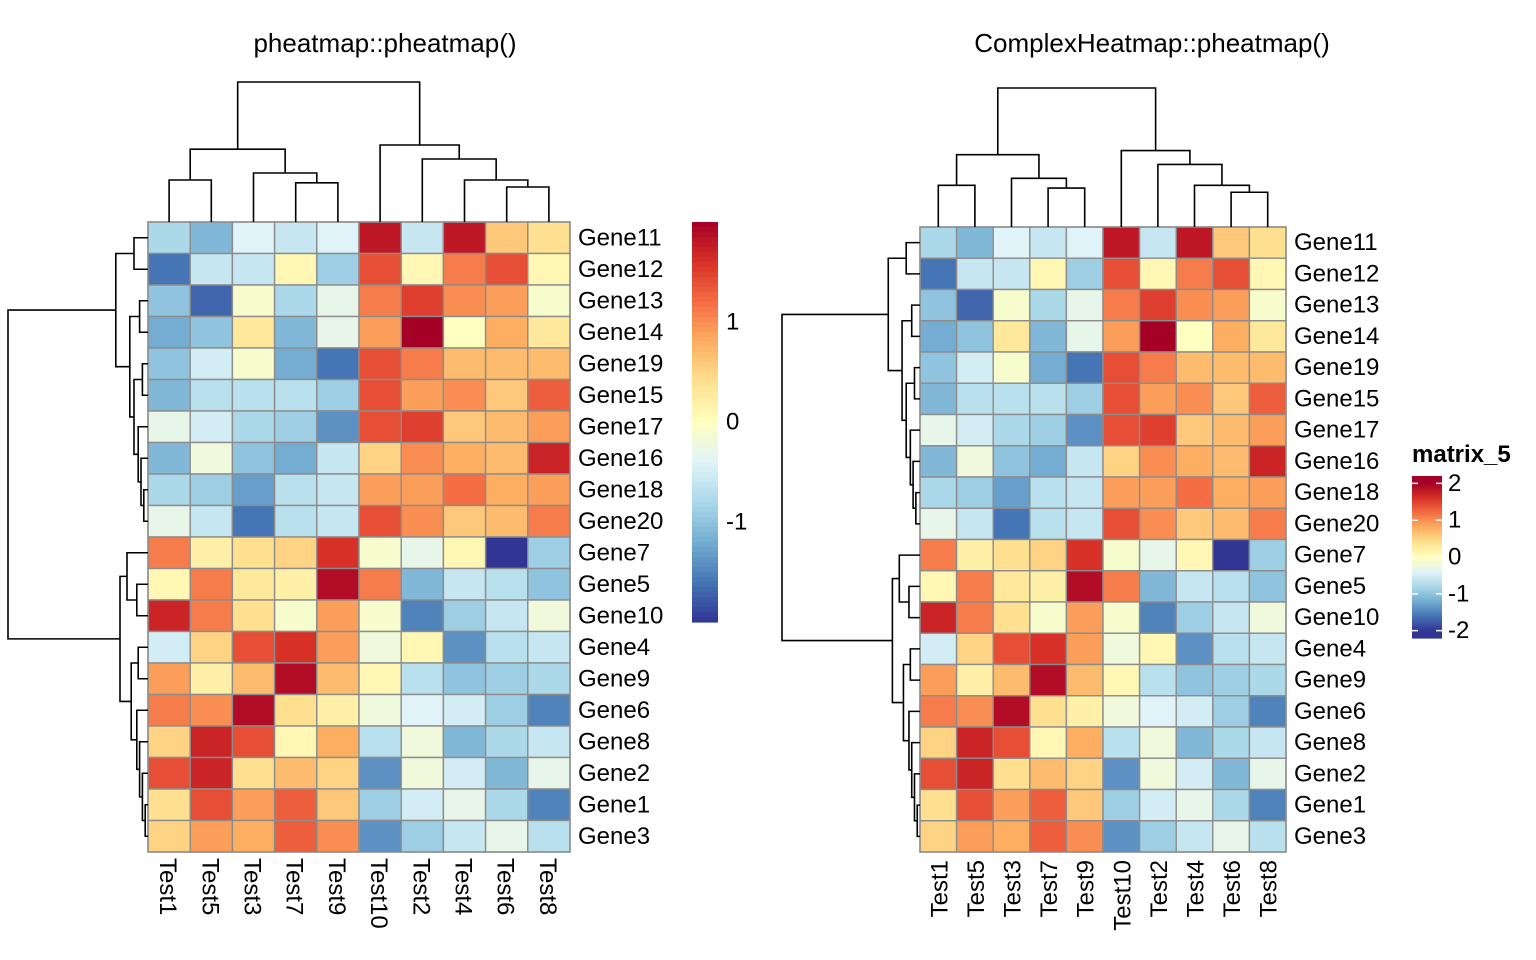  What do you see at coordinates (169, 395) in the screenshot?
I see `heatmap-cell-Gene15-Test1` at bounding box center [169, 395].